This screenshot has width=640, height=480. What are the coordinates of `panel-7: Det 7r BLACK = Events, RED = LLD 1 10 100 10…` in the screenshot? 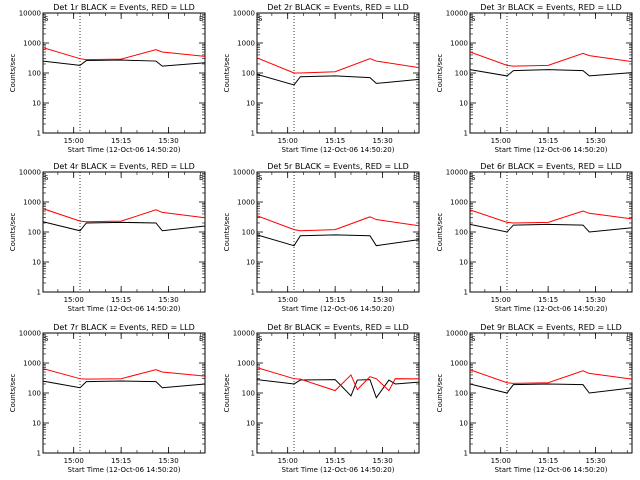 It's located at (107, 398).